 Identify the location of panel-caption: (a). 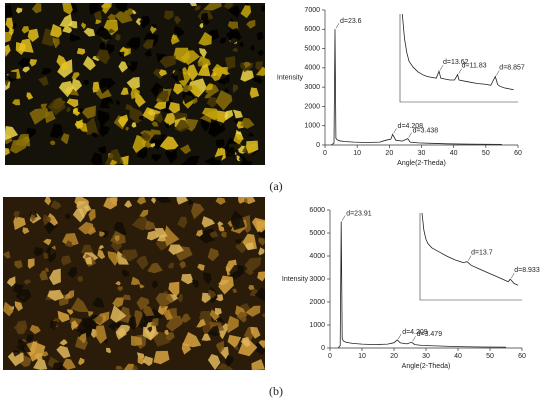
(275, 186).